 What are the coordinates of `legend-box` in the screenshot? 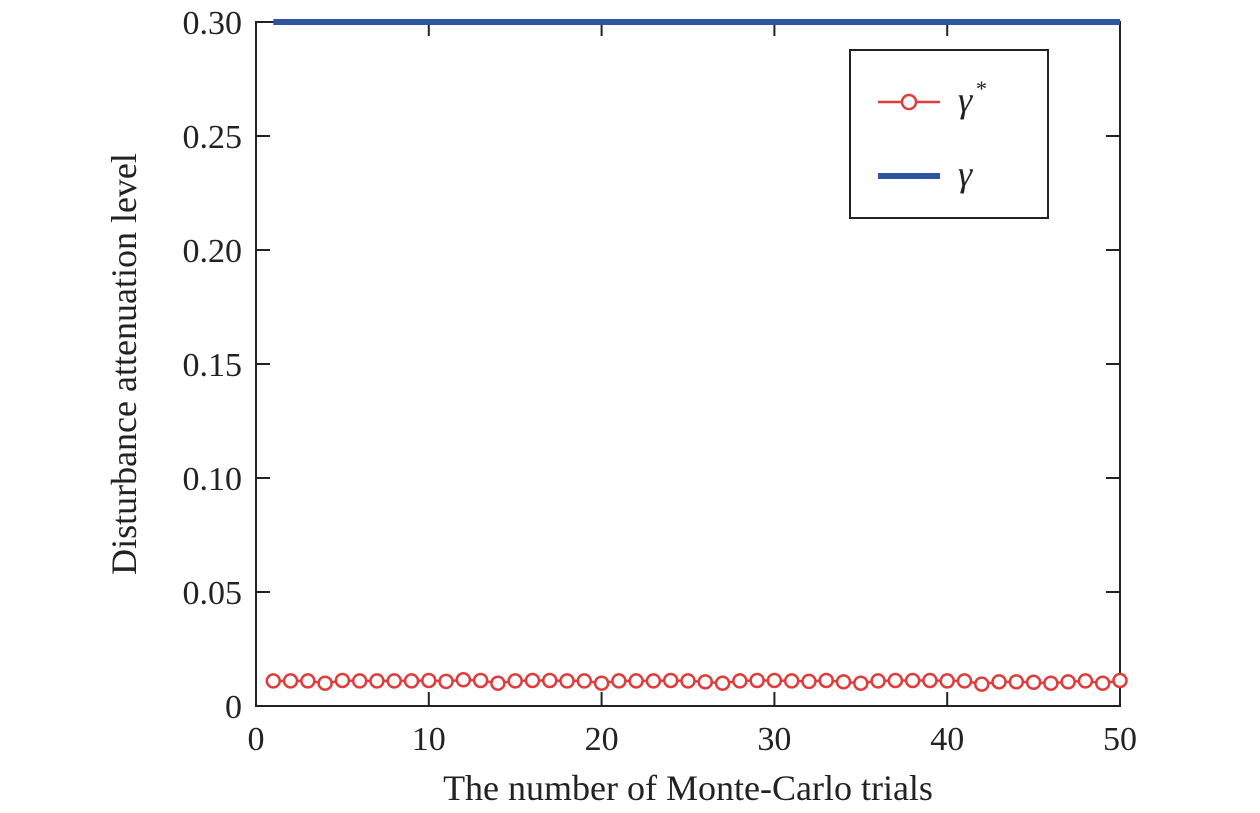 It's located at (949, 134).